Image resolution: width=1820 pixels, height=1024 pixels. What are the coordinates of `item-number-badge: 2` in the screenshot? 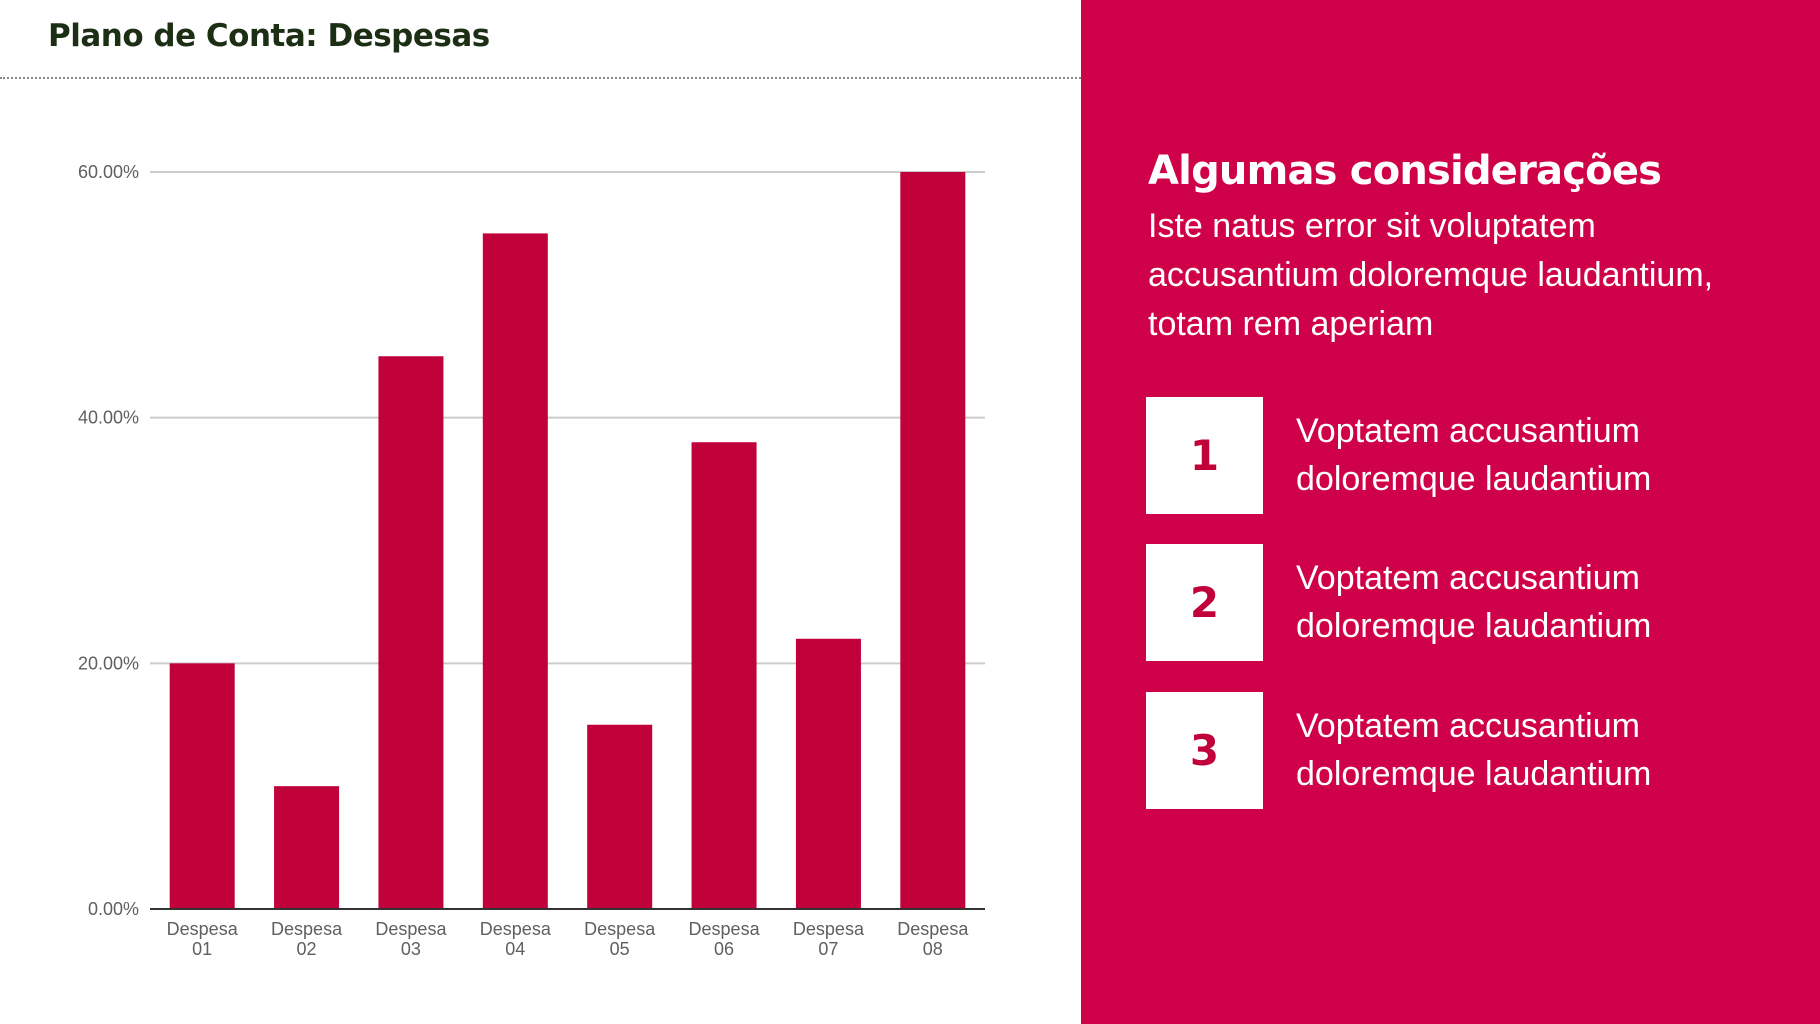 It's located at (1204, 602).